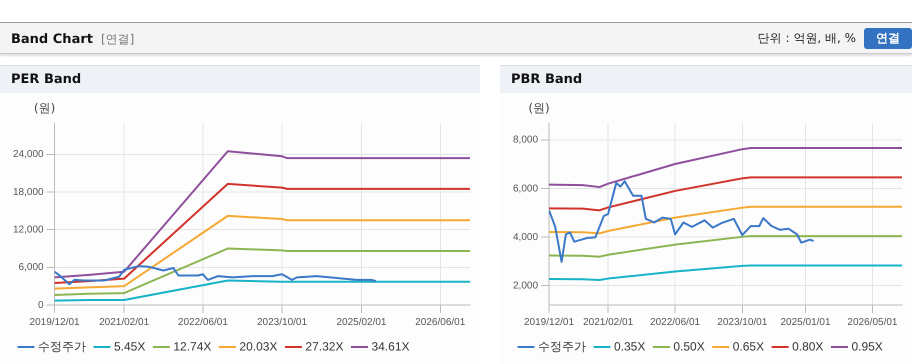  Describe the element at coordinates (361, 322) in the screenshot. I see `x-tick-label: 2025/02/01` at that location.